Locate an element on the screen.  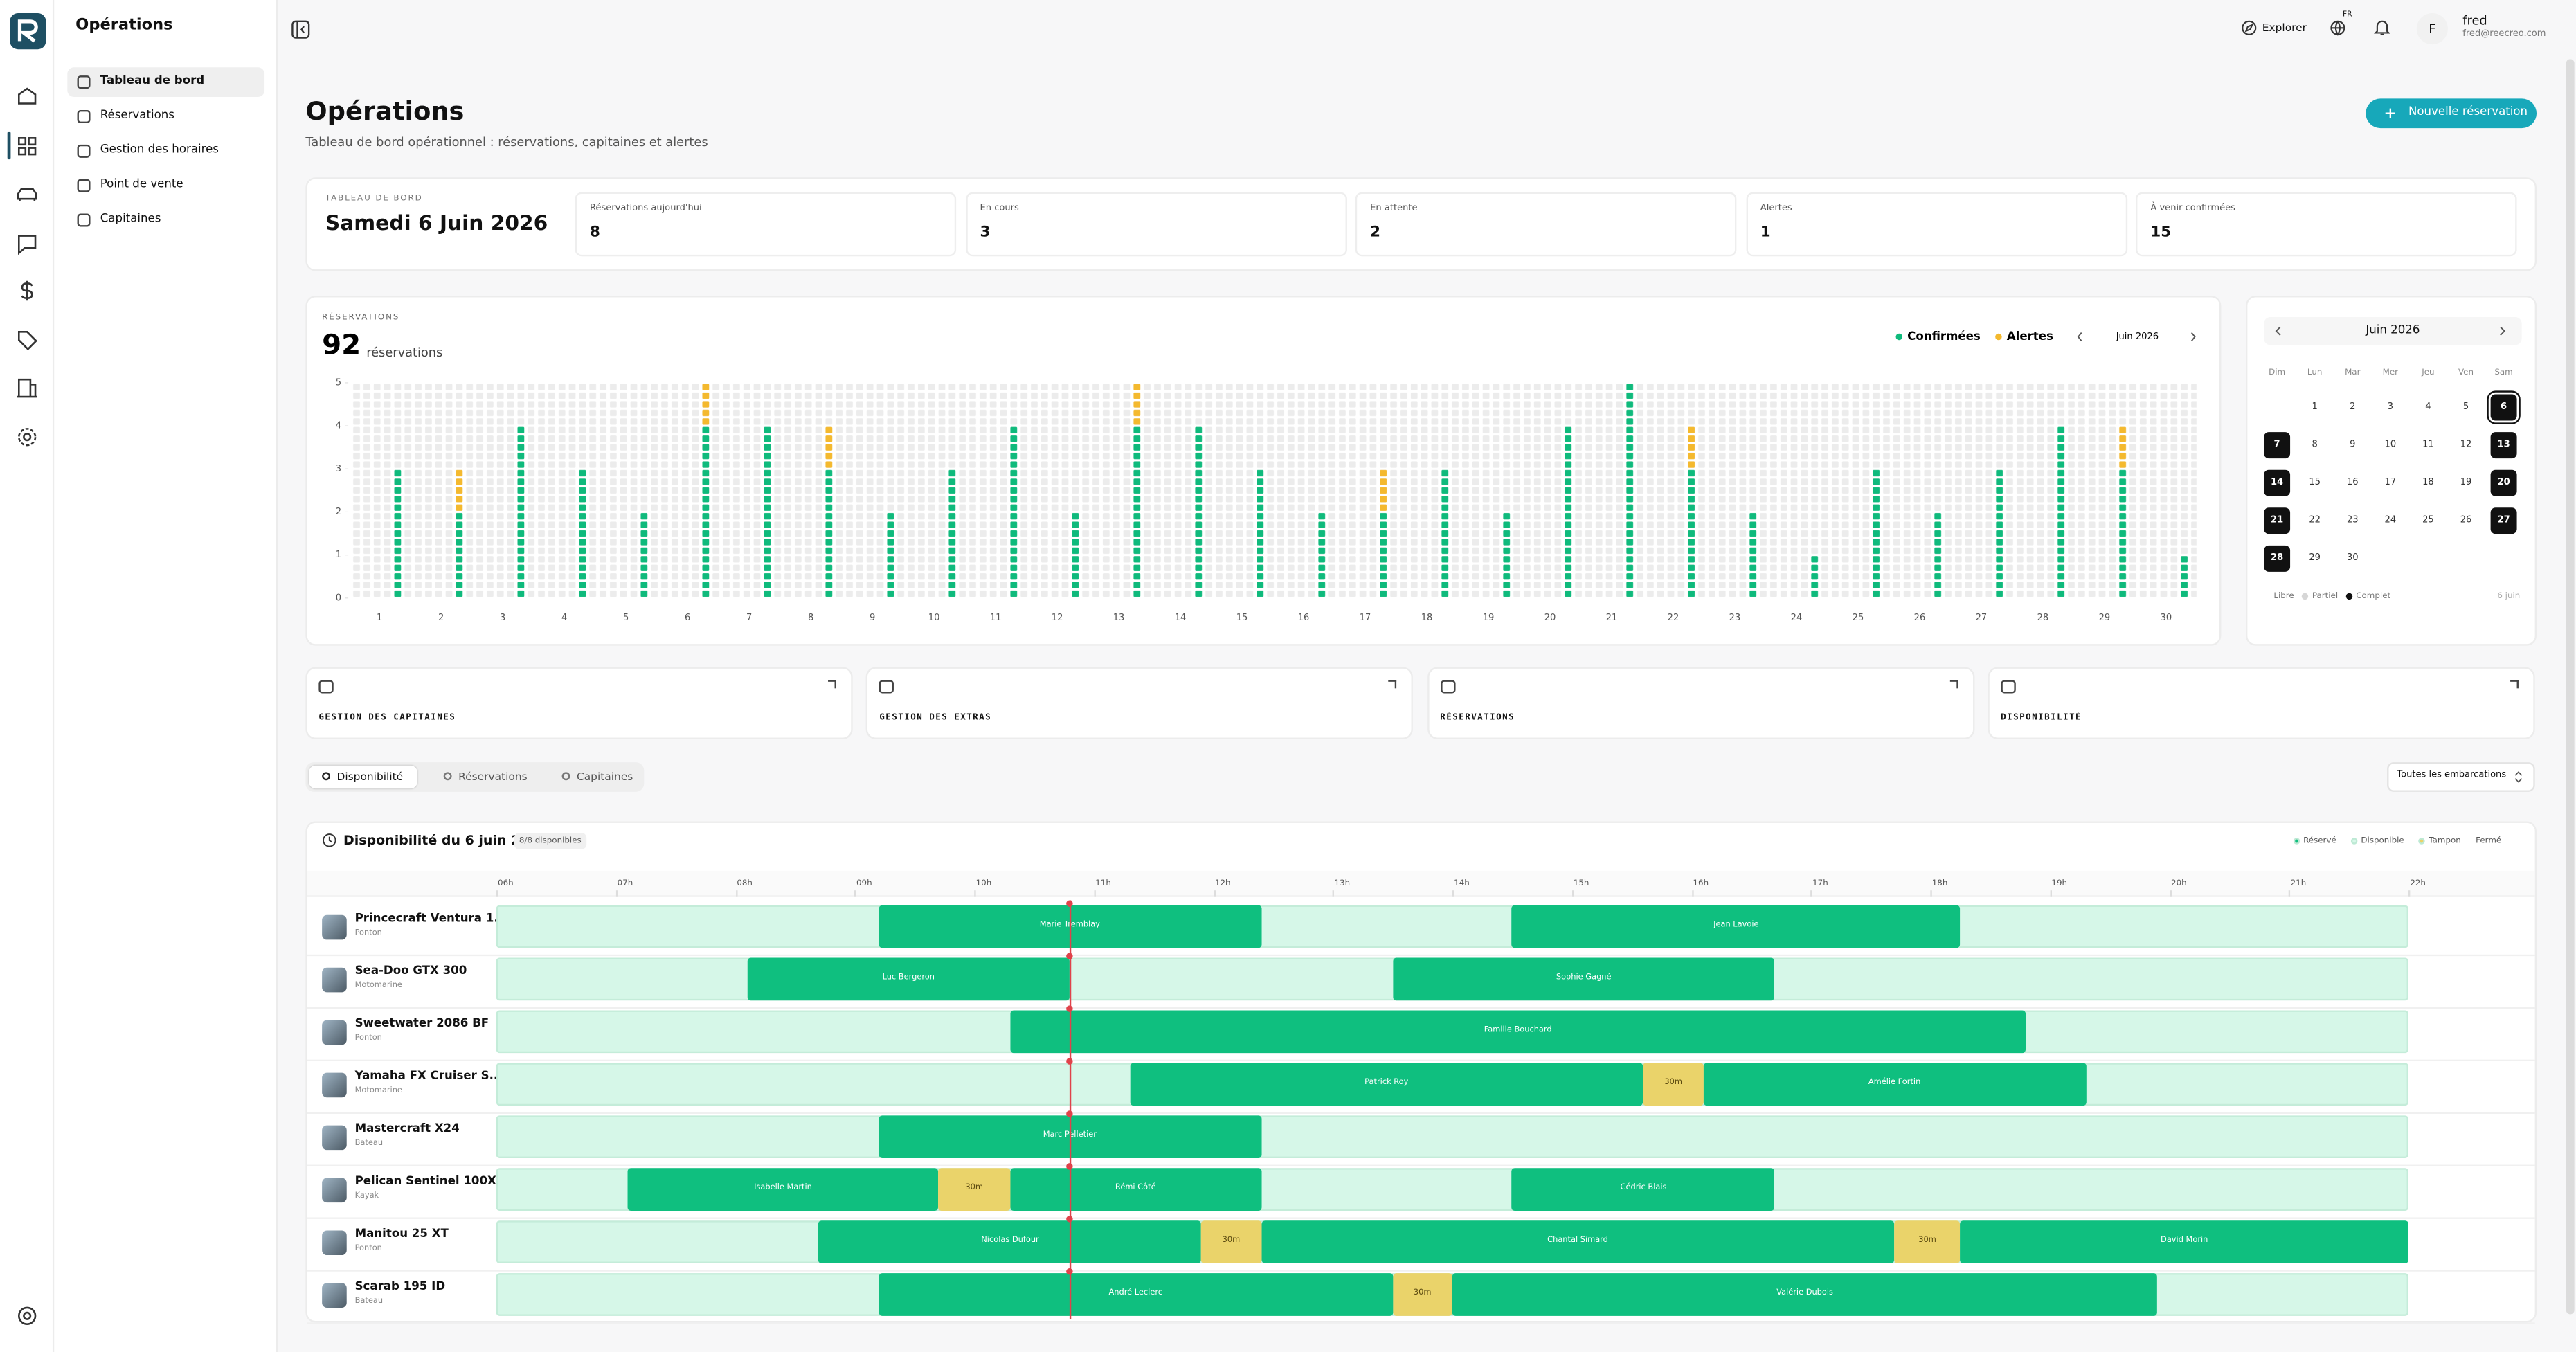
booking-block: Chantal Simard is located at coordinates (1578, 1241).